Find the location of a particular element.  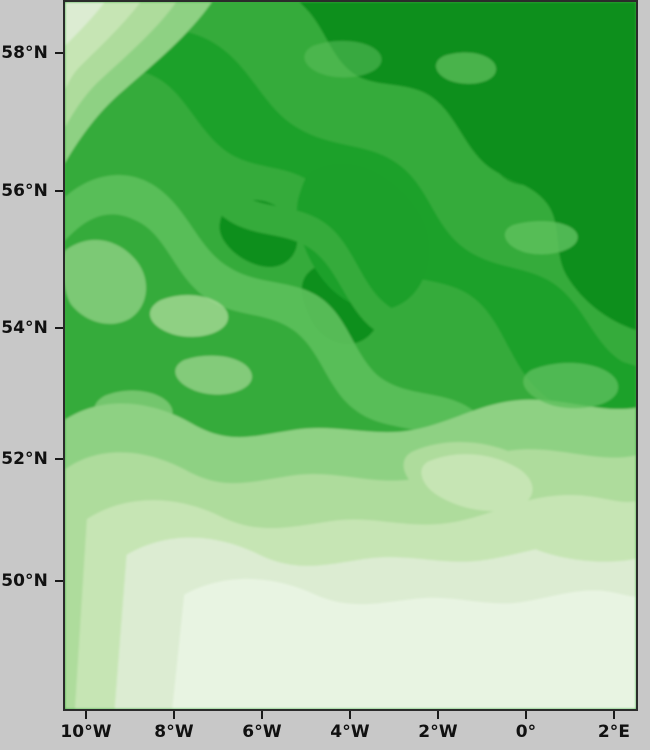

xtick-label-2e: 2°E is located at coordinates (614, 732).